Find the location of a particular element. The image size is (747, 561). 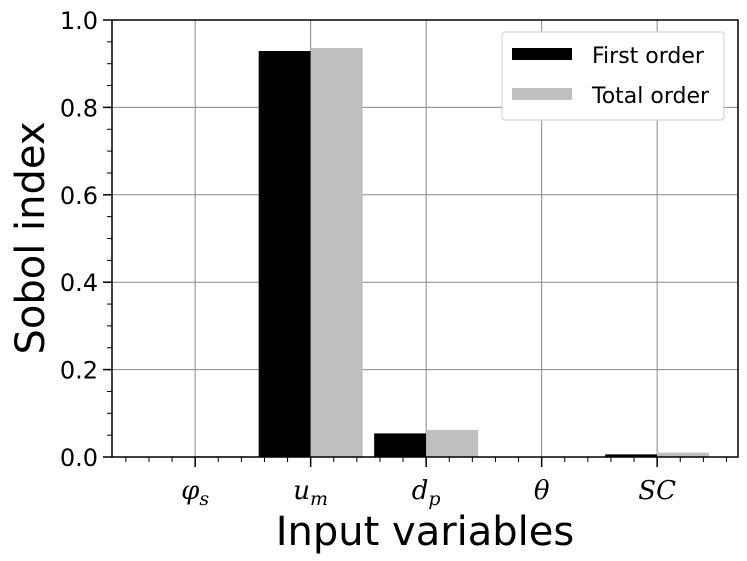

legend-swatch-total-order is located at coordinates (542, 94).